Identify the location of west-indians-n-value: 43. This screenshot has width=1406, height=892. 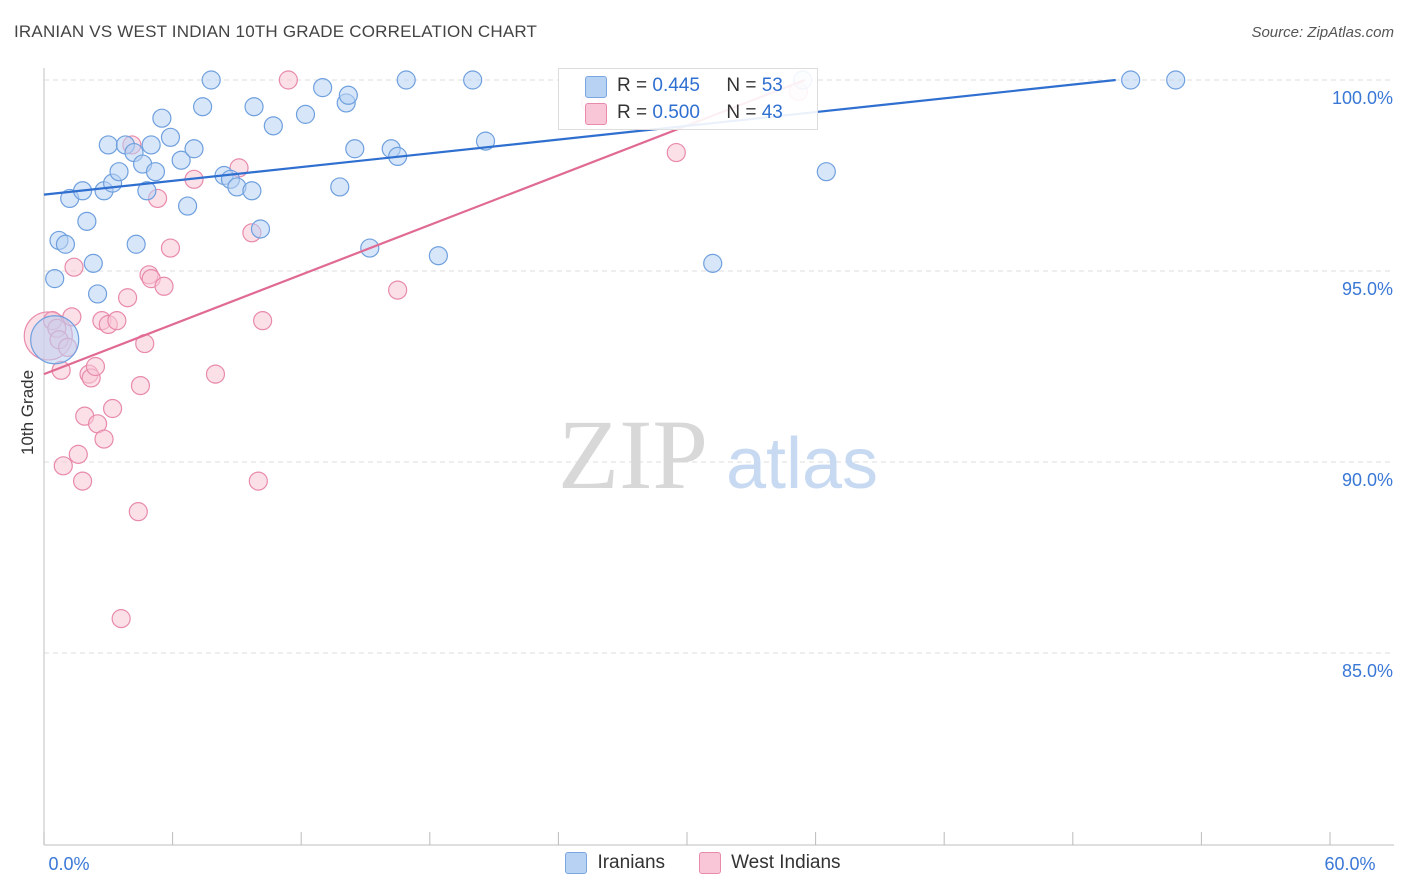
(772, 112).